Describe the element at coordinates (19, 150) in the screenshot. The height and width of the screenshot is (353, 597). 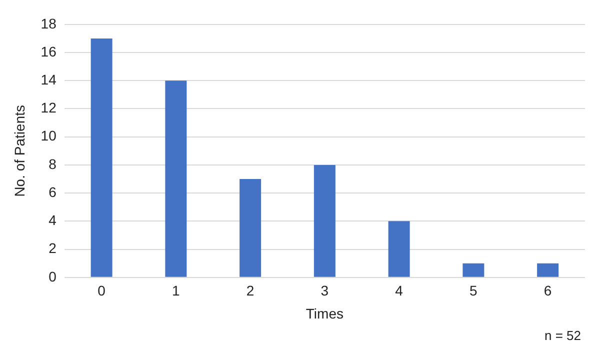
I see `y-axis-title: No. of Patients` at that location.